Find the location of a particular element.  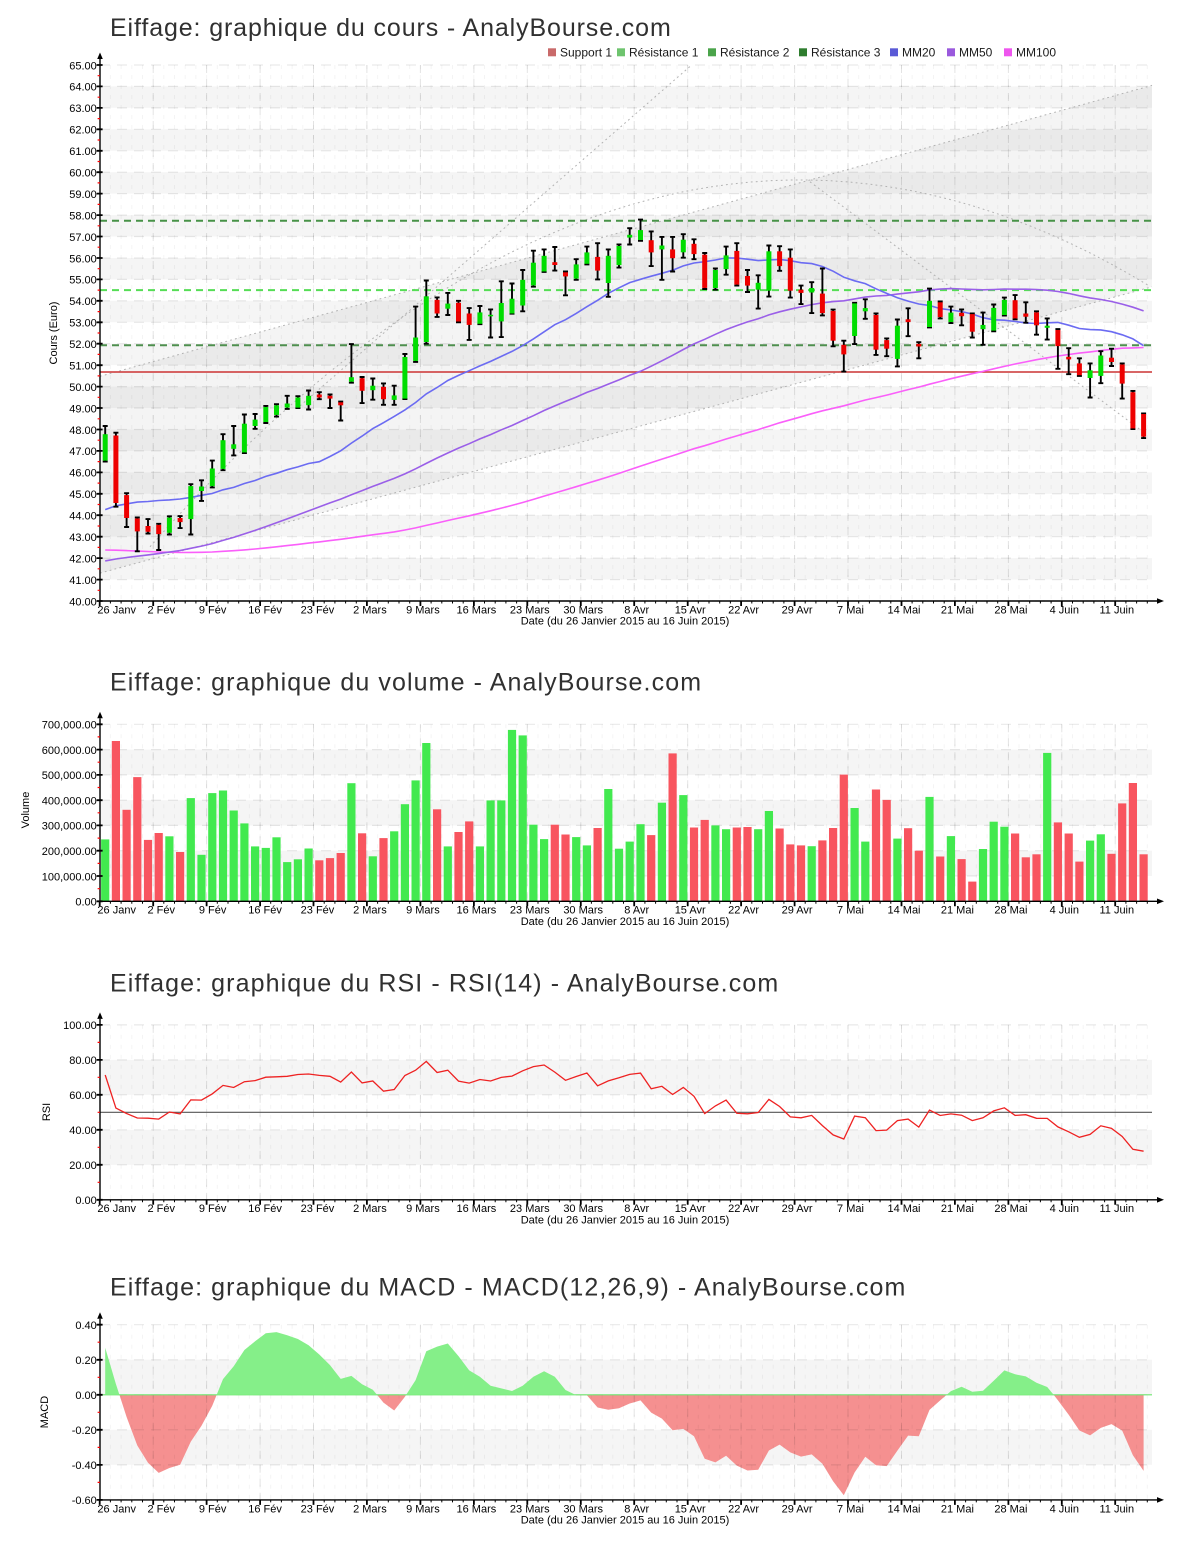

svg-text: 45.00 is located at coordinates (83, 495).